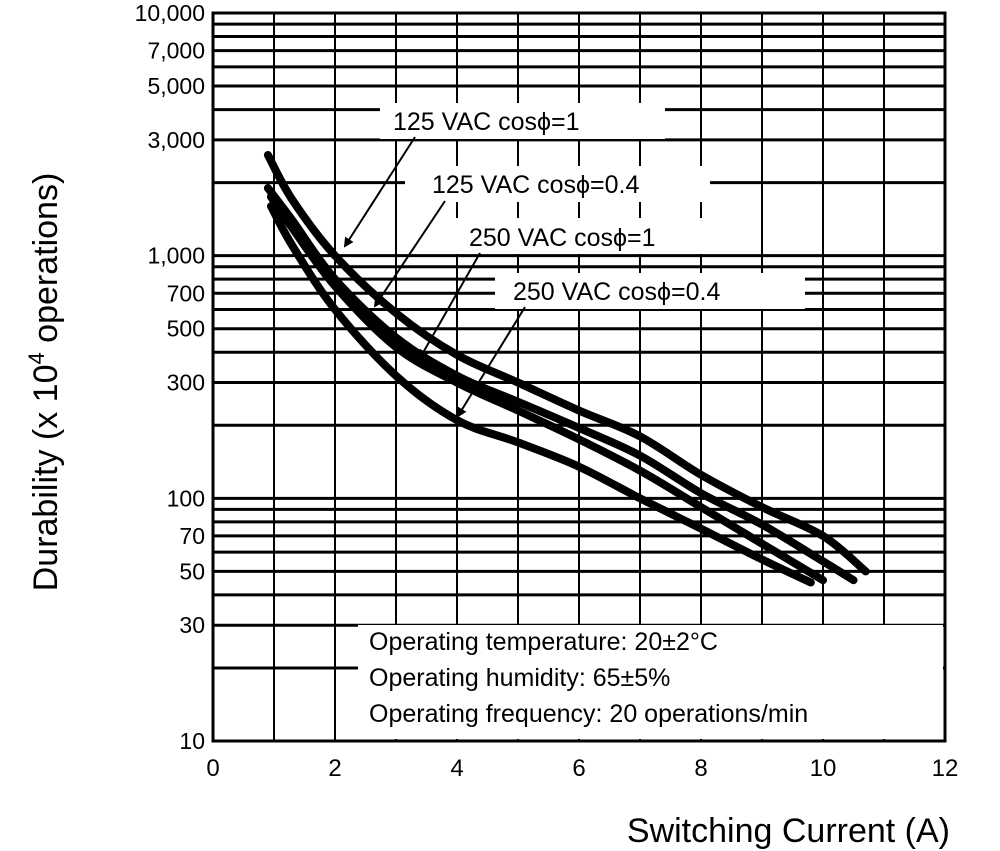 The width and height of the screenshot is (1000, 851). Describe the element at coordinates (176, 86) in the screenshot. I see `y-tick-label: 5,000` at that location.